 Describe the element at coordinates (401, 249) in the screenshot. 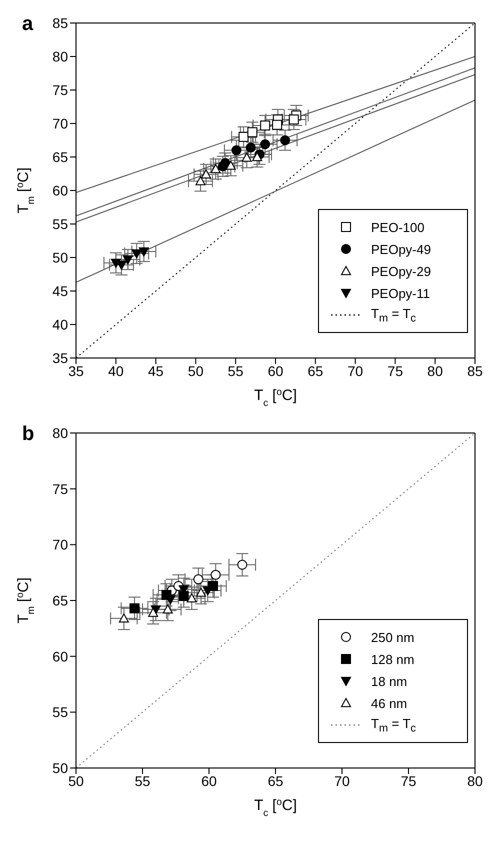

I see `legend-label: PEOpy-49` at that location.